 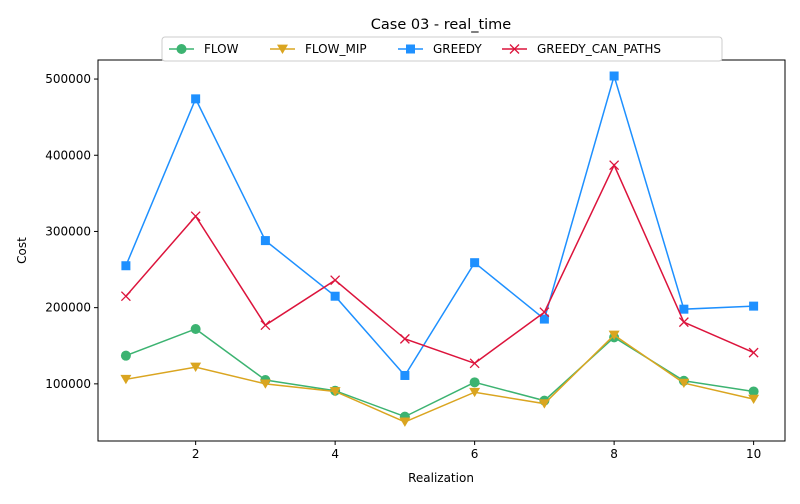 I want to click on legend-frame, so click(x=442, y=49).